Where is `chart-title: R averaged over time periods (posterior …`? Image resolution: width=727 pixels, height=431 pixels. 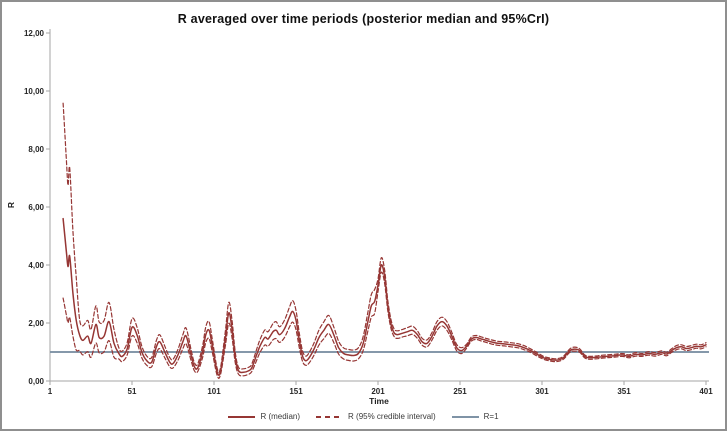
chart-title: R averaged over time periods (posterior … is located at coordinates (363, 19).